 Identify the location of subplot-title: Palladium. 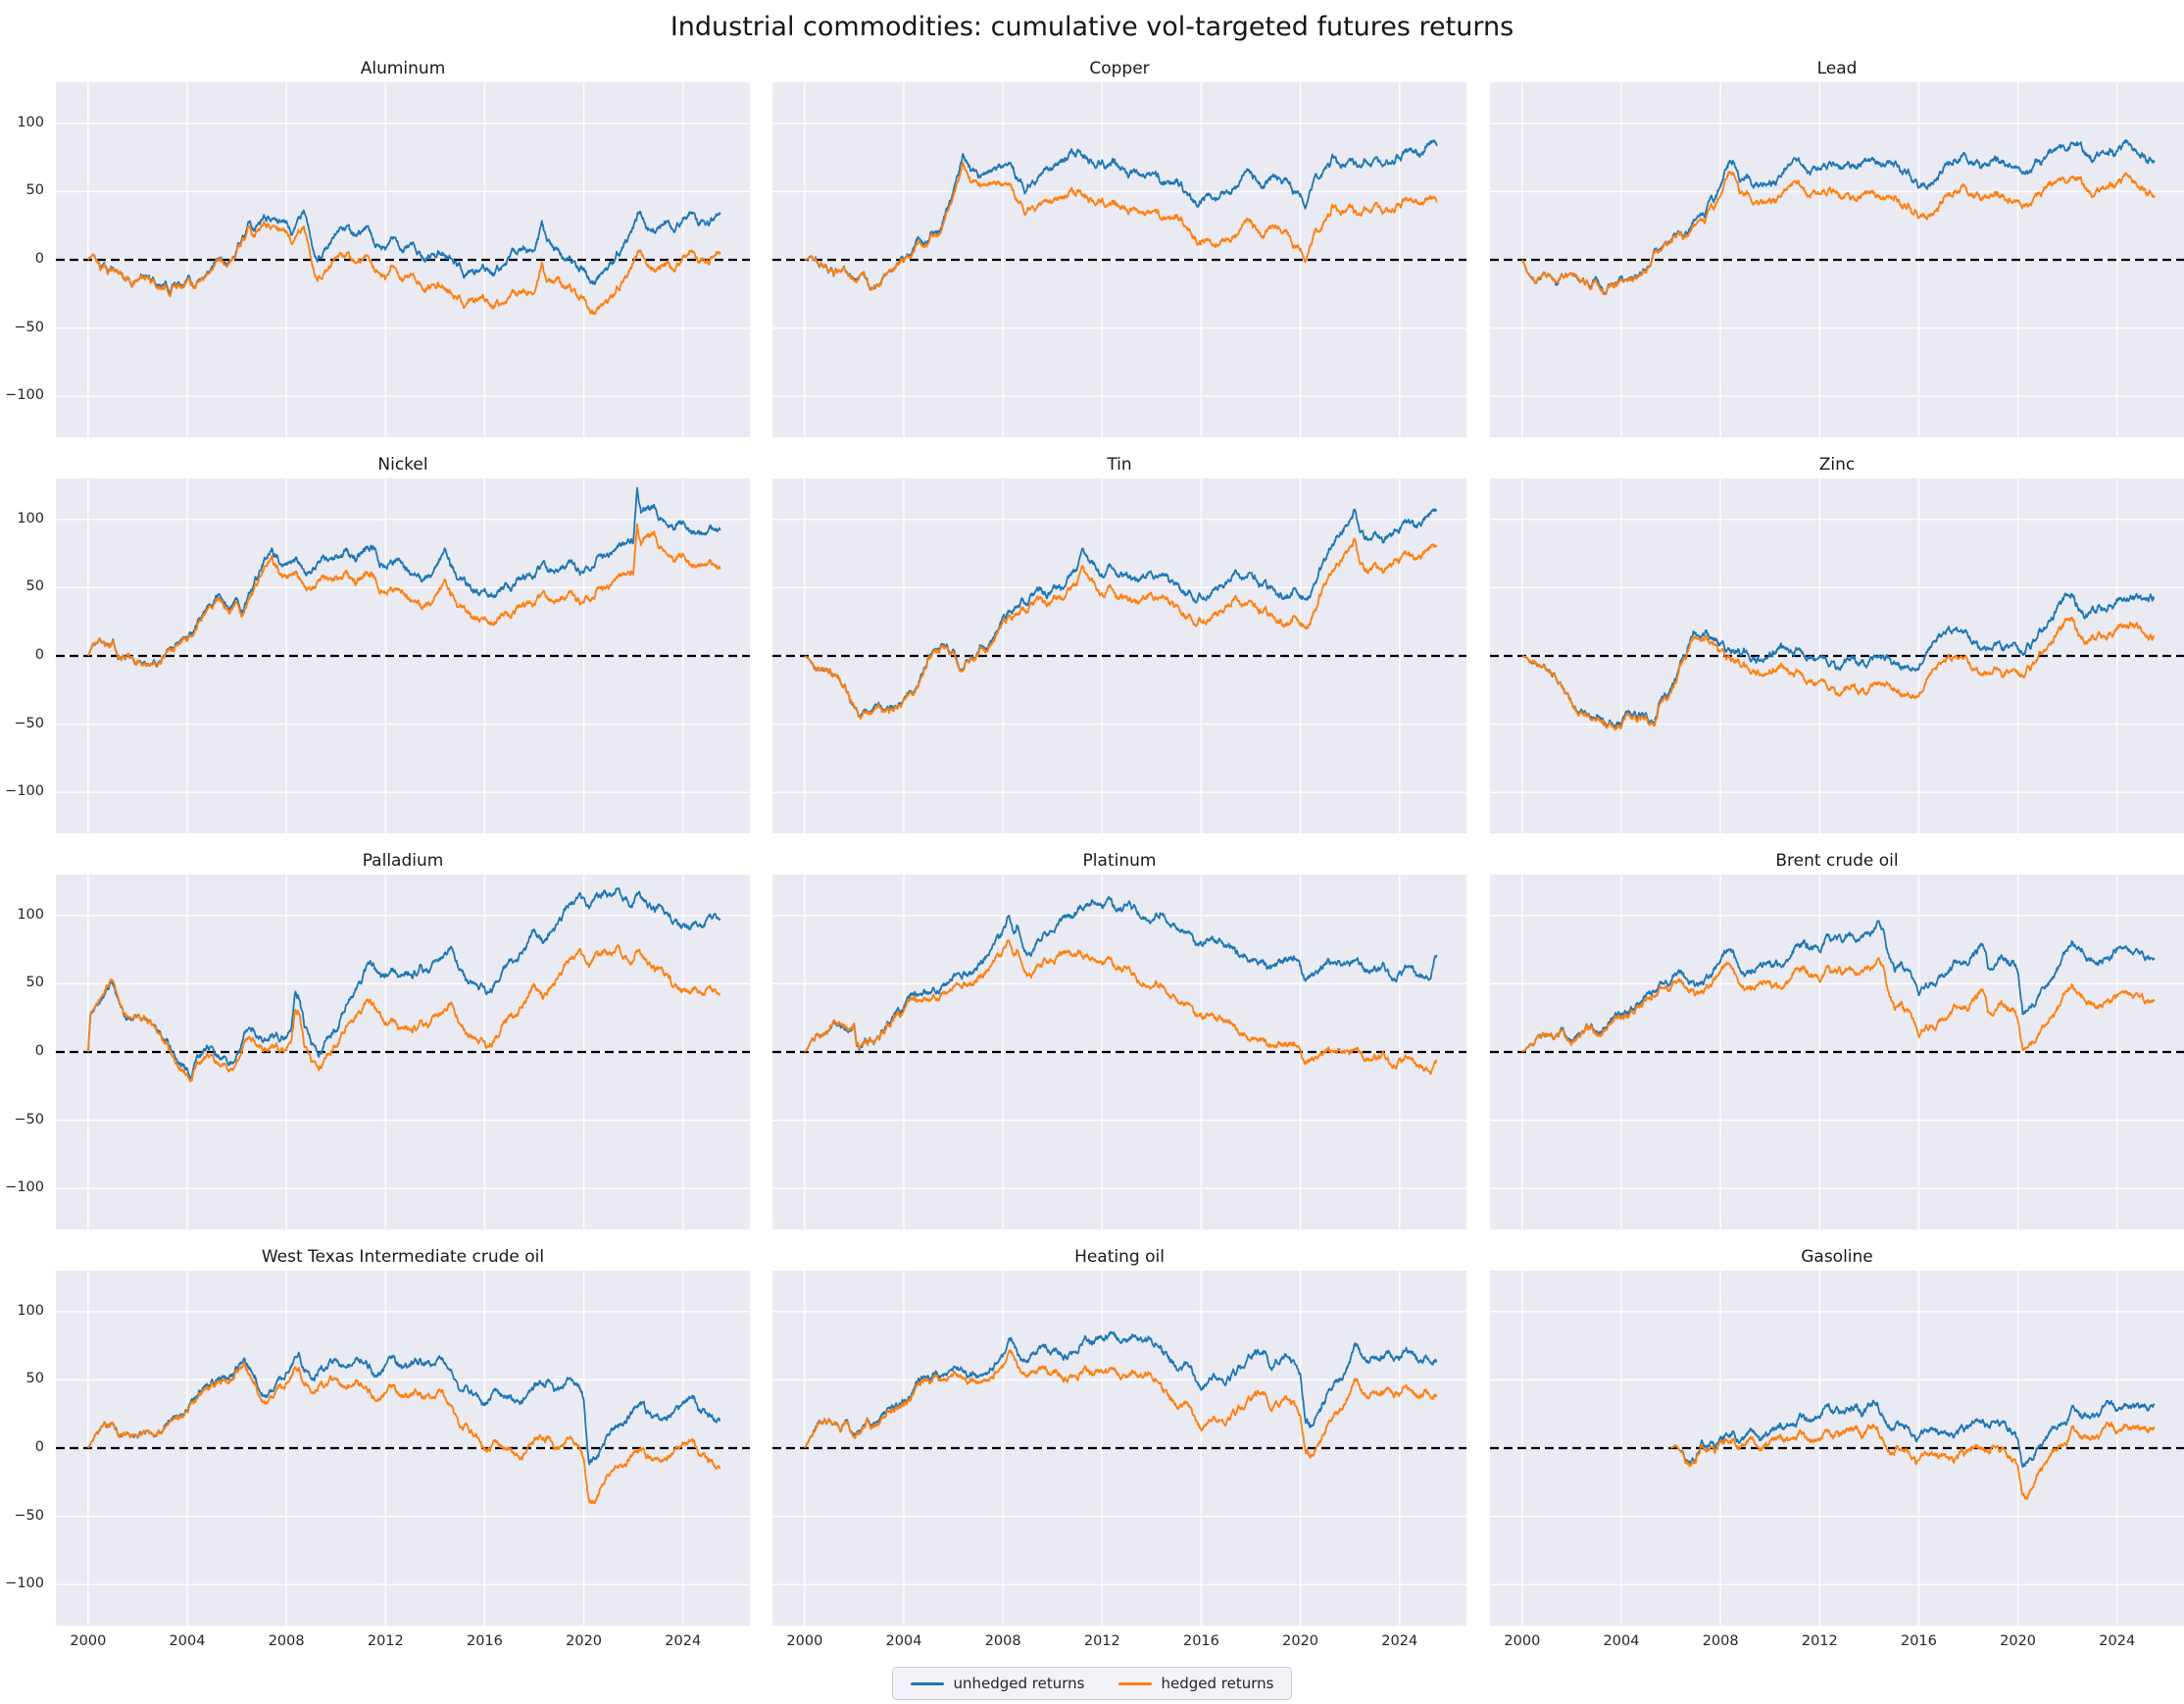
(403, 861).